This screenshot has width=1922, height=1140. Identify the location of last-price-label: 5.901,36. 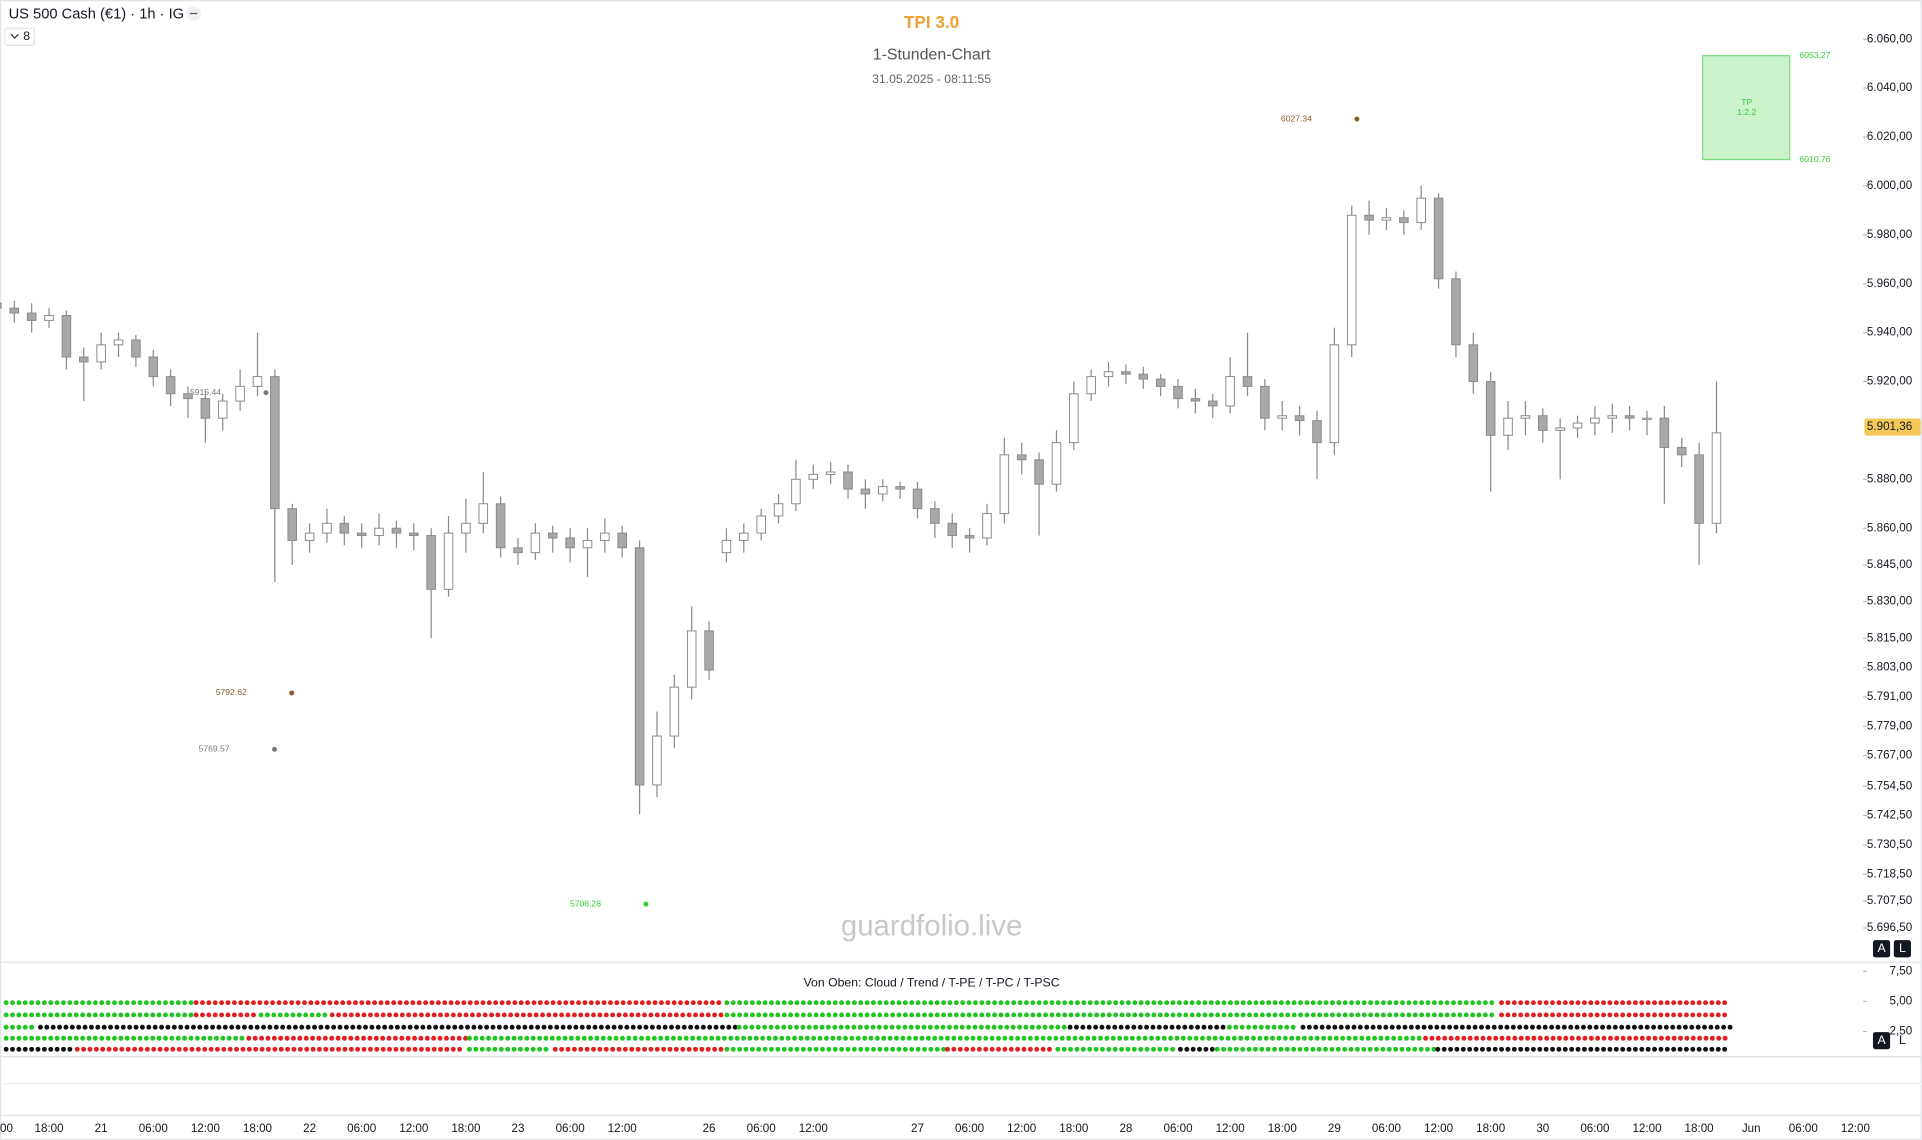
(1889, 426).